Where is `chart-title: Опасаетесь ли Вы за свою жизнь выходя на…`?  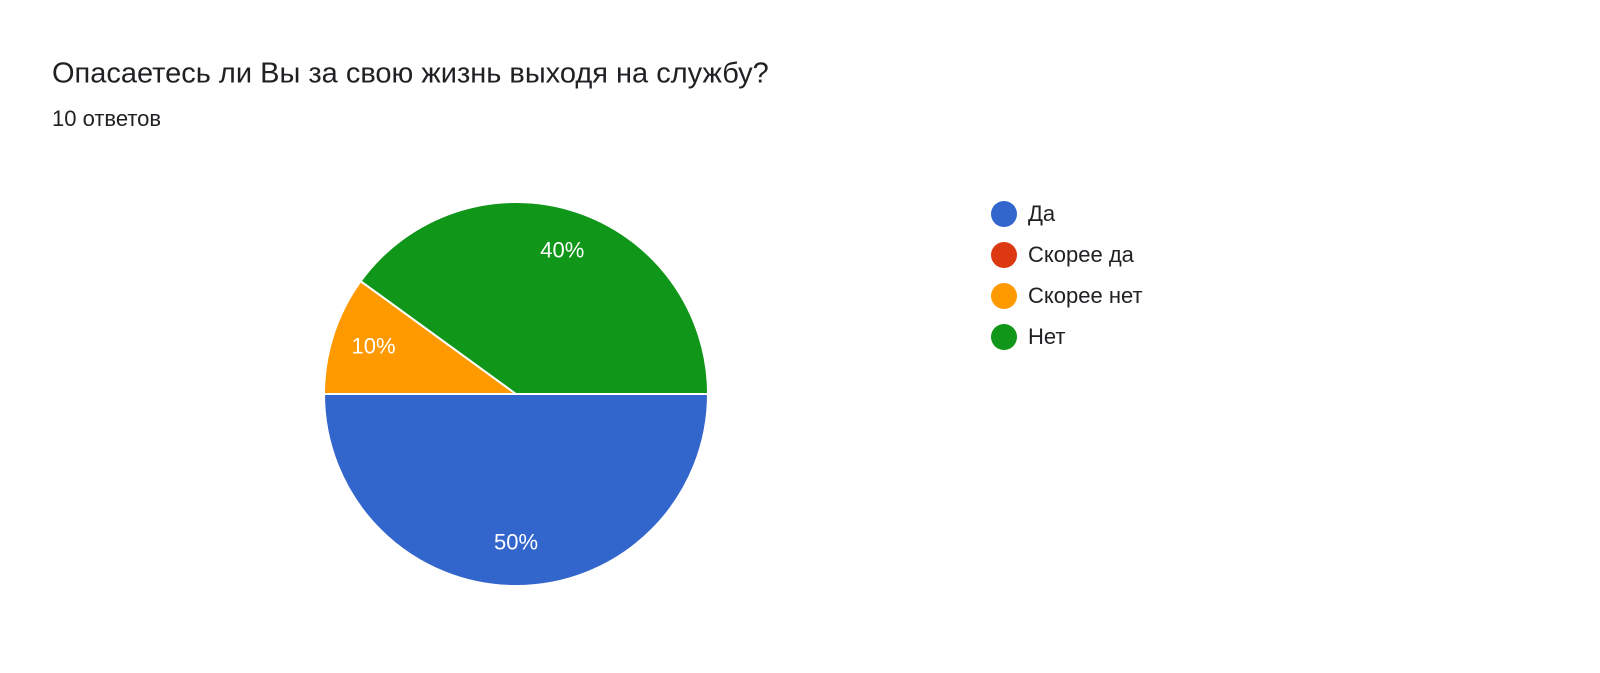 chart-title: Опасаетесь ли Вы за свою жизнь выходя на… is located at coordinates (410, 74).